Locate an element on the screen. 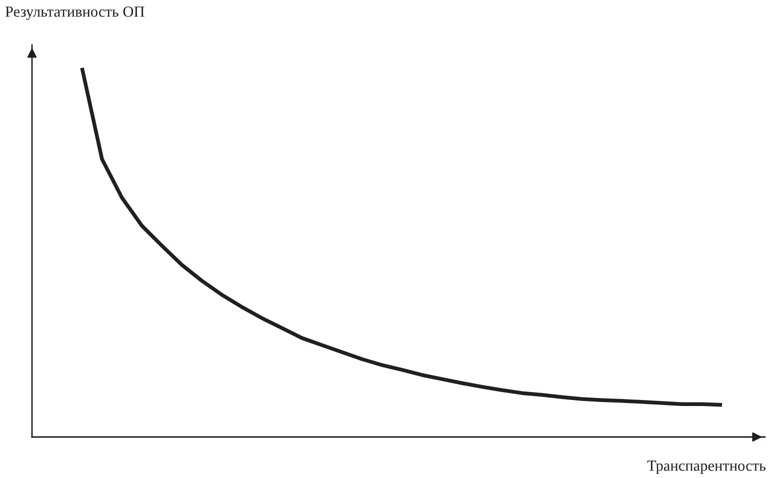  y-axis-title: Результативность ОП is located at coordinates (74, 13).